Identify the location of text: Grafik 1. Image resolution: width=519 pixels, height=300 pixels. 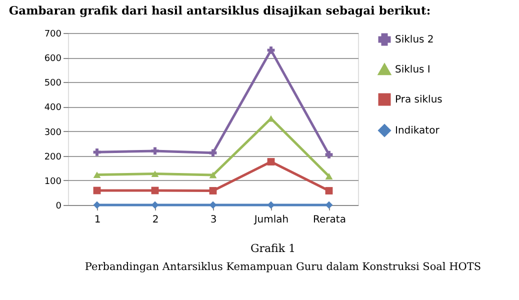
(273, 248).